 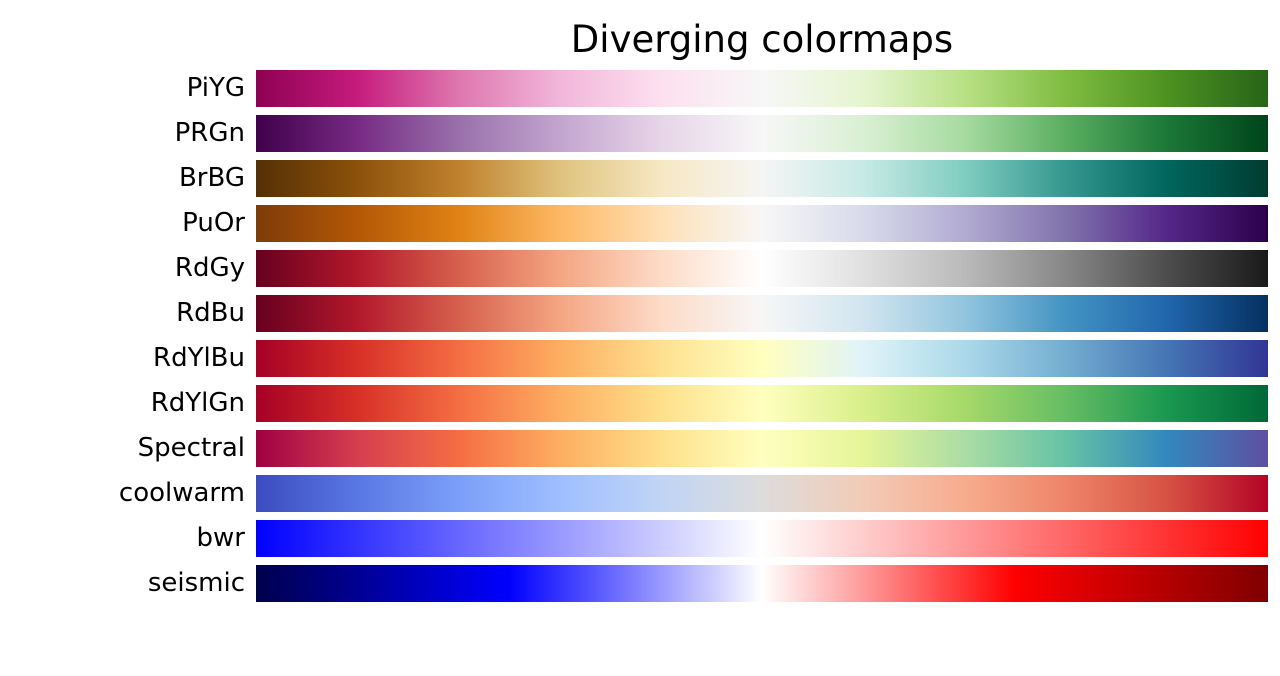 What do you see at coordinates (762, 313) in the screenshot?
I see `colormap-bar-rdbu` at bounding box center [762, 313].